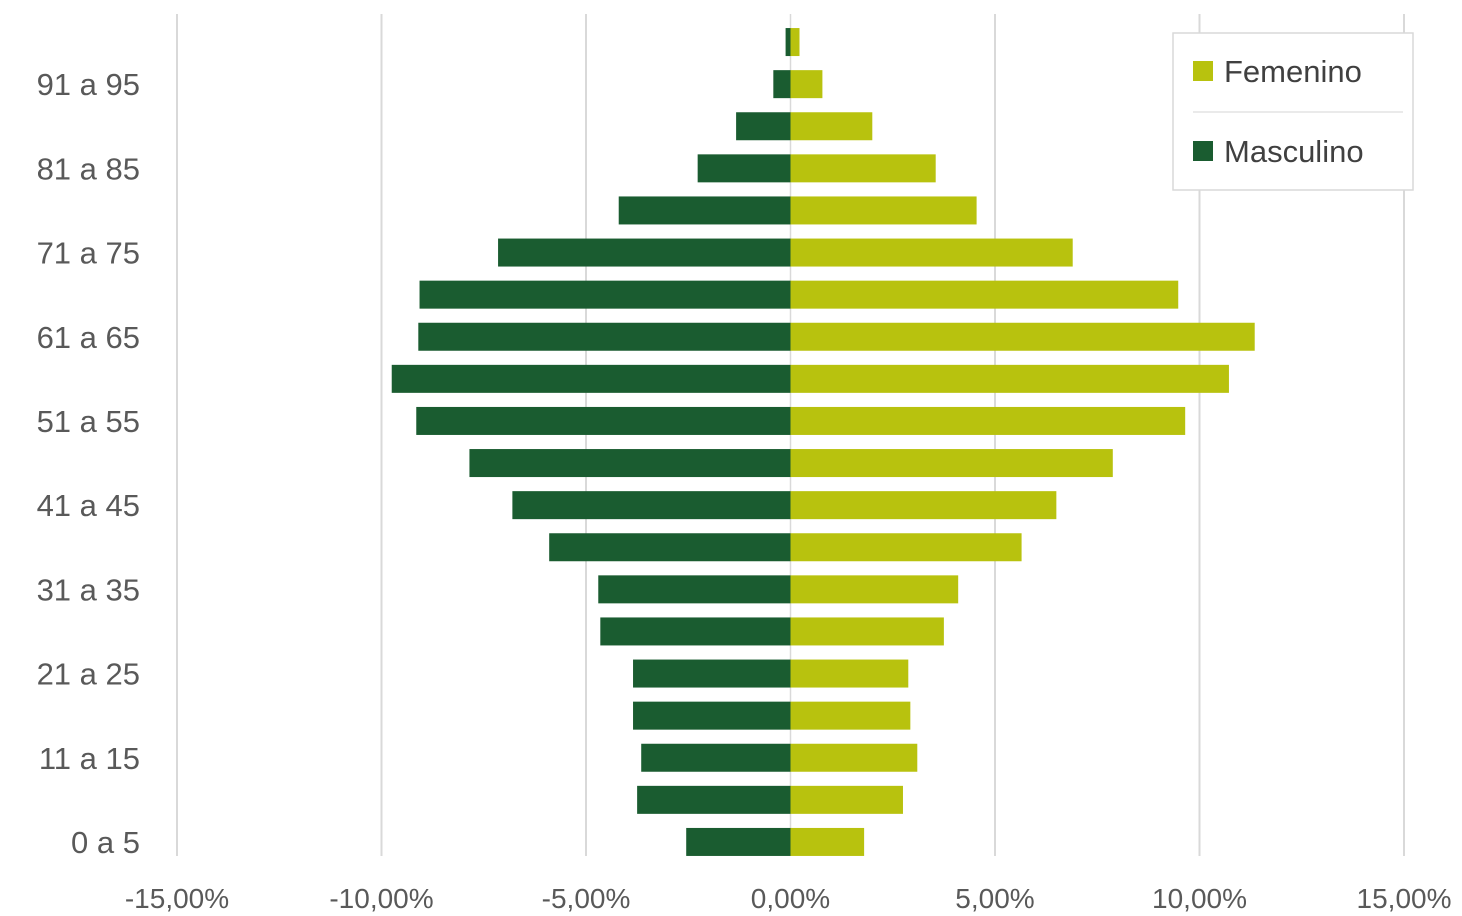  I want to click on y-tick-label: 51 a 55, so click(88, 421).